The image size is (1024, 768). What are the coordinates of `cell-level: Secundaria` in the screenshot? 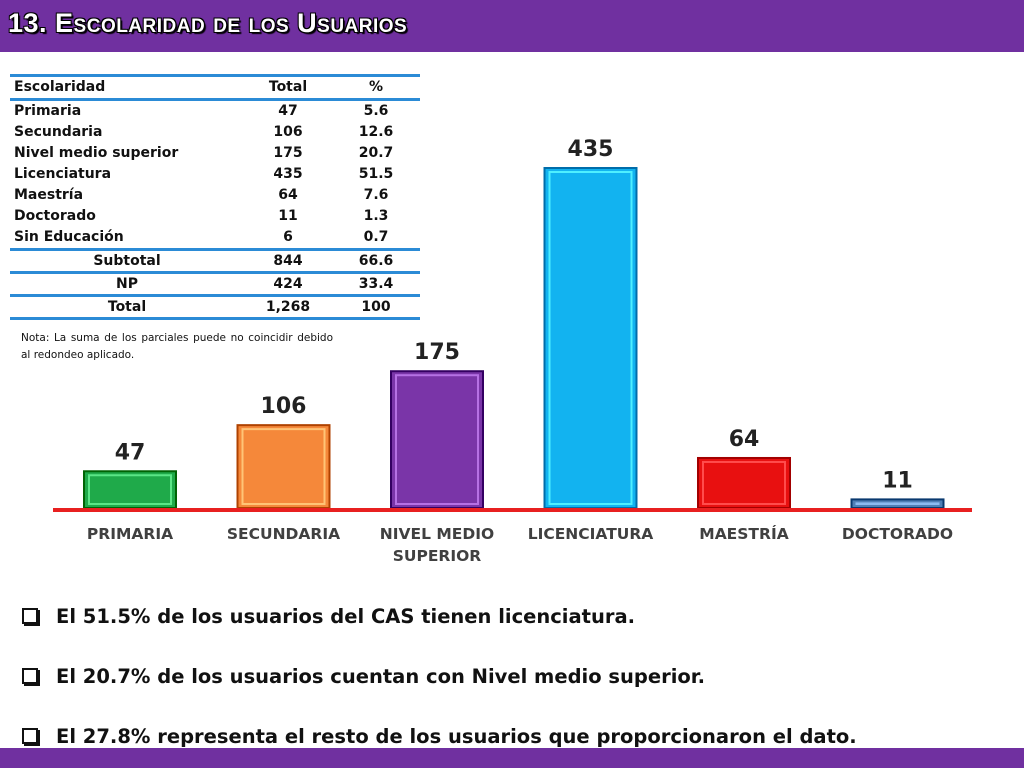 It's located at (58, 132).